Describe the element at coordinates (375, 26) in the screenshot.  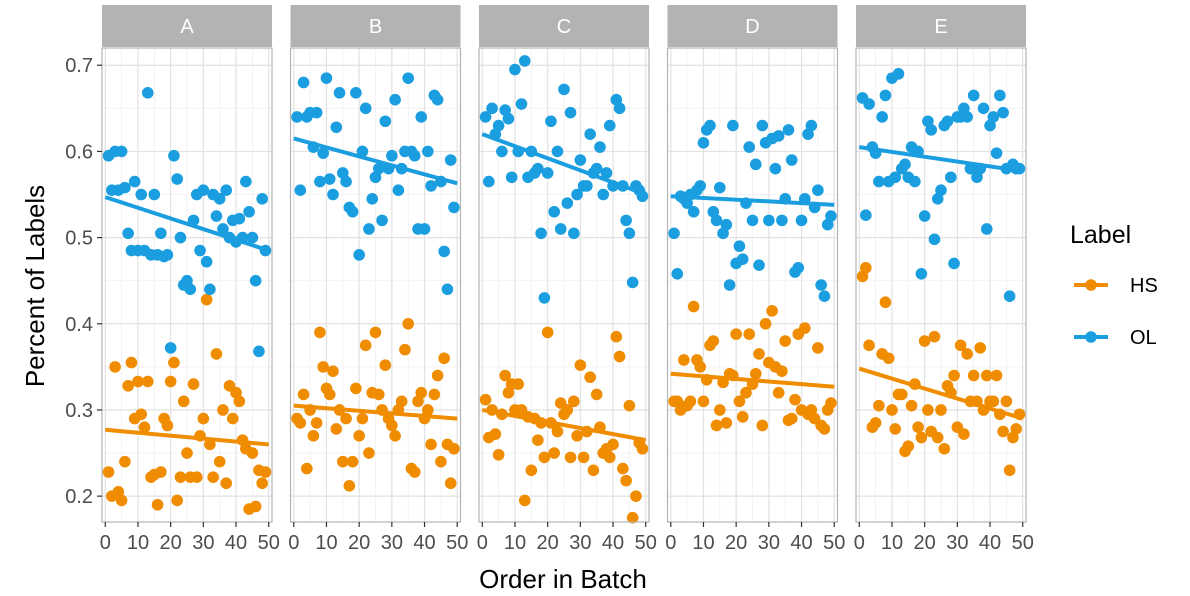
I see `facet-strip` at that location.